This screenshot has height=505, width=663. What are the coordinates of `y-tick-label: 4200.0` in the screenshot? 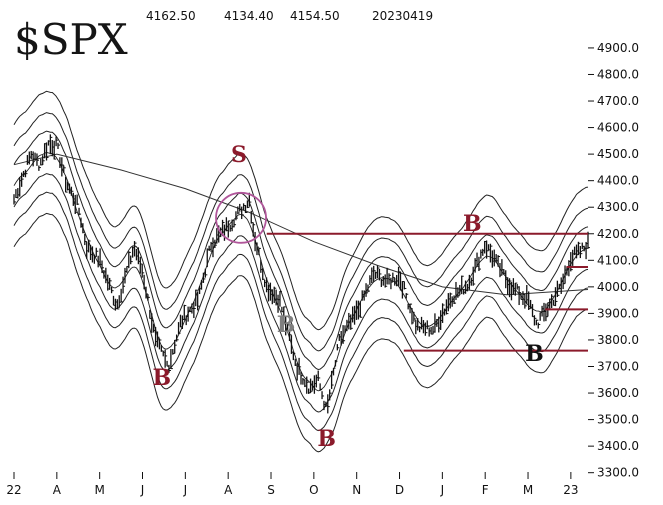 It's located at (618, 234).